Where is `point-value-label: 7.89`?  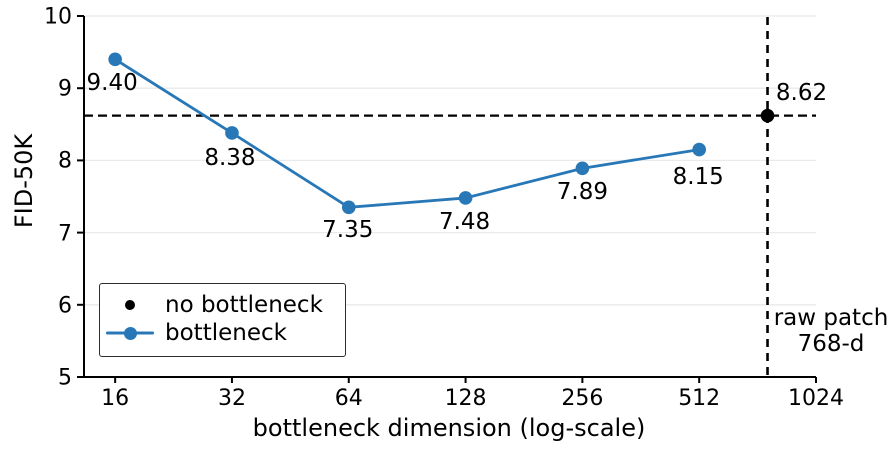
point-value-label: 7.89 is located at coordinates (582, 192).